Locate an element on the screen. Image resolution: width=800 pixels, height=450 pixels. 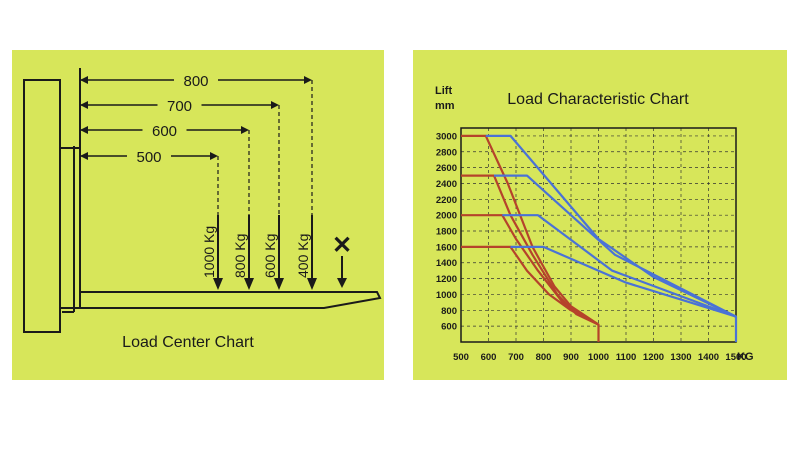
x-tick-label: 1000 is located at coordinates (598, 357).